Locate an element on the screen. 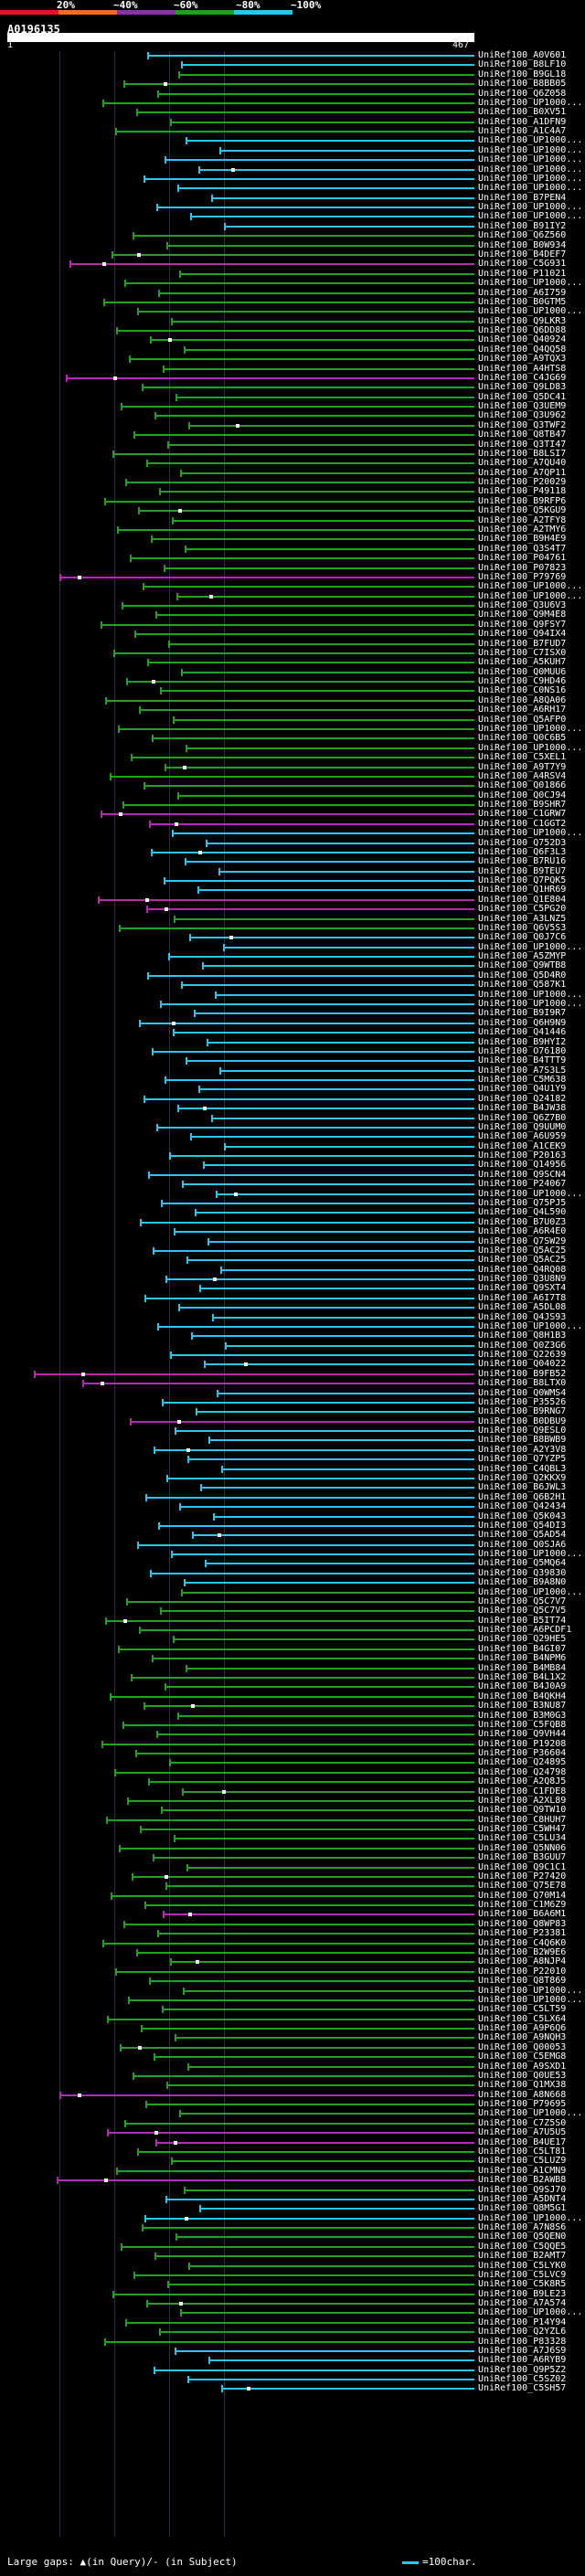  hit-row: UniRef100_Q752D3 is located at coordinates (293, 843).